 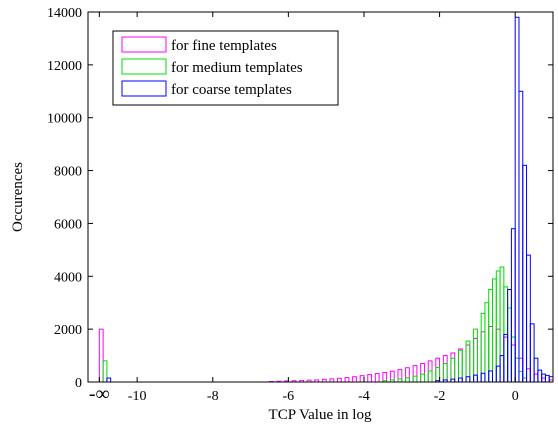 What do you see at coordinates (231, 90) in the screenshot?
I see `legend-label: for coarse templates` at bounding box center [231, 90].